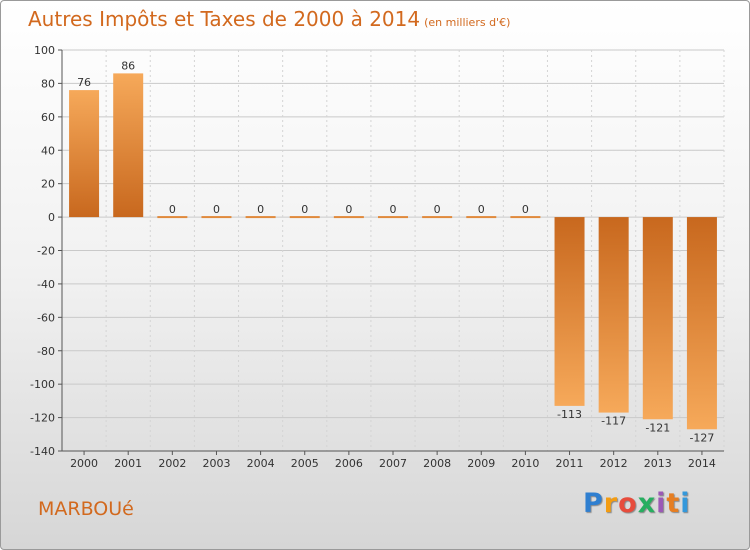  I want to click on bar-2013, so click(657, 318).